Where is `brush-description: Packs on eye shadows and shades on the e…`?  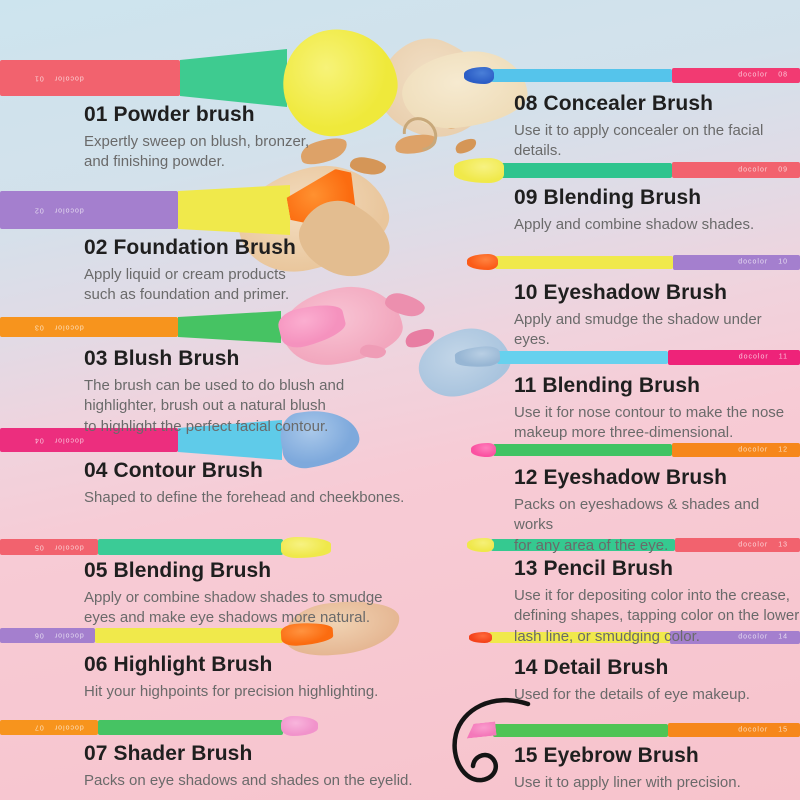
brush-description: Packs on eye shadows and shades on the e… is located at coordinates (248, 780).